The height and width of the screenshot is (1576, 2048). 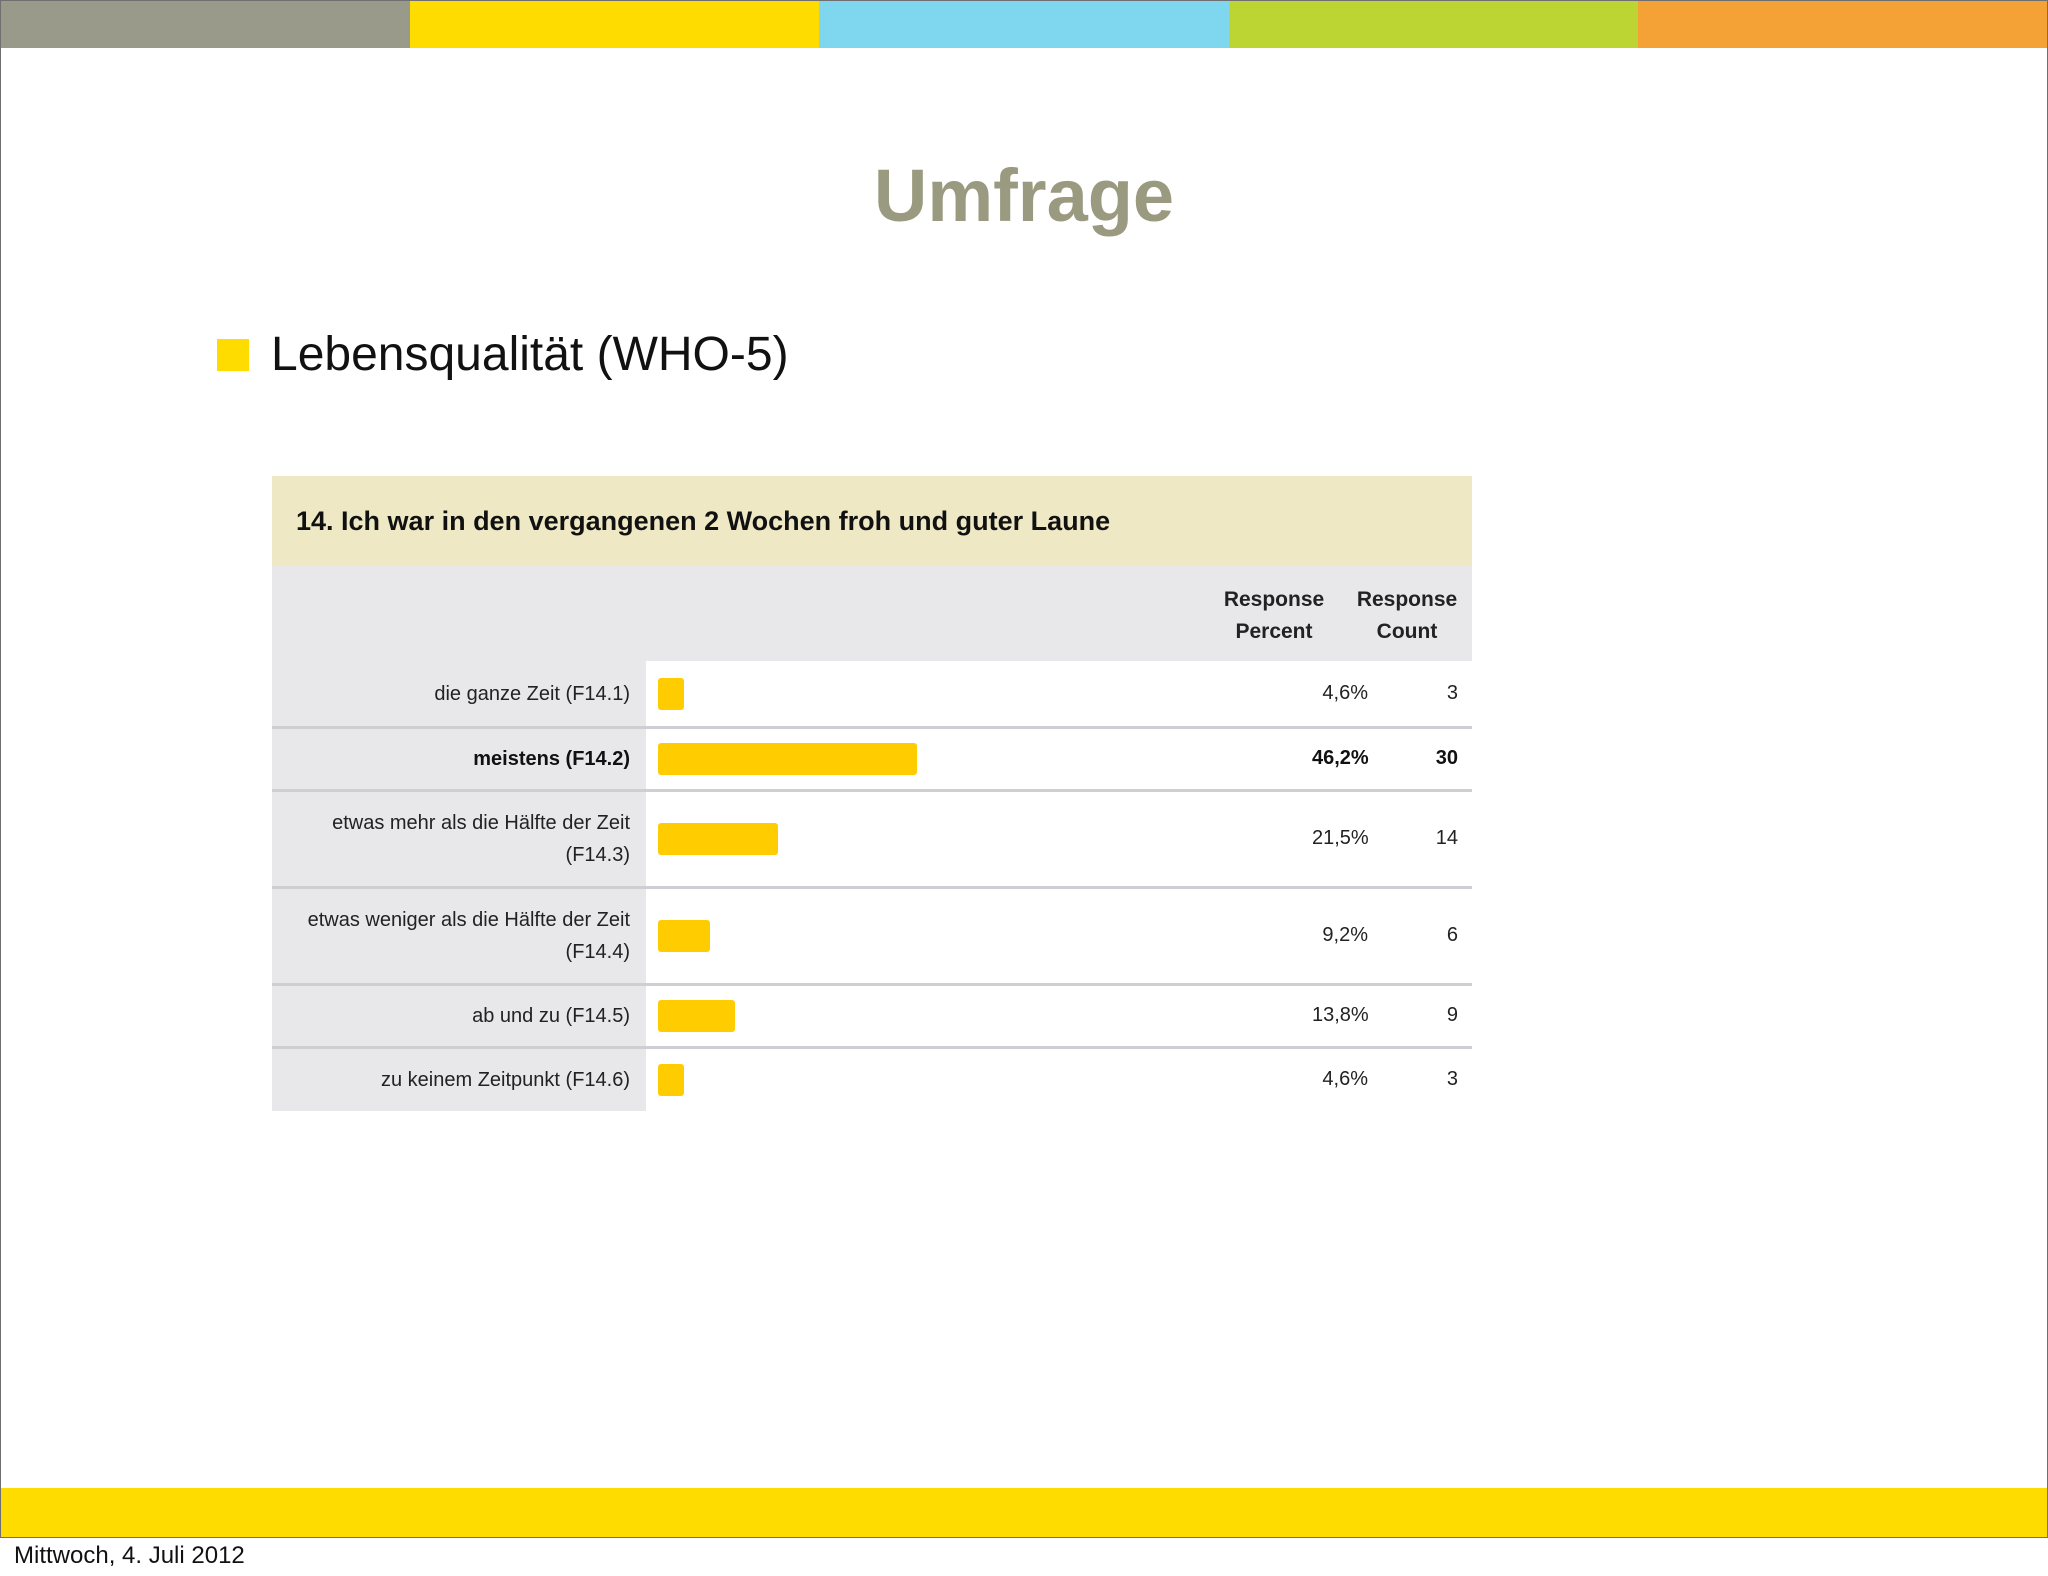 I want to click on answer-row: zu keinem Zeitpunkt (F14.6) 4,6% 3, so click(x=872, y=1080).